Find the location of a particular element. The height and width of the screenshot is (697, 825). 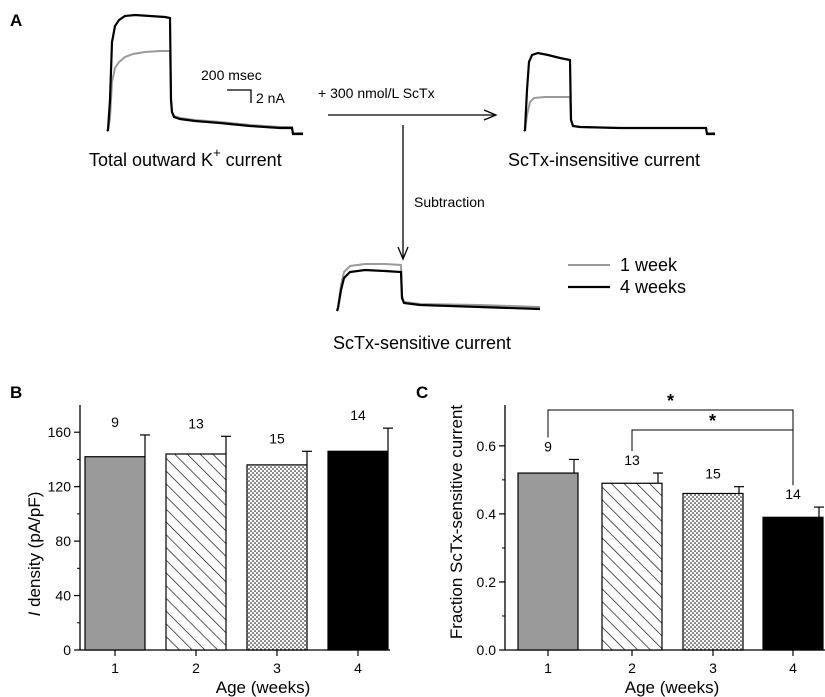

scale-bar is located at coordinates (239, 96).